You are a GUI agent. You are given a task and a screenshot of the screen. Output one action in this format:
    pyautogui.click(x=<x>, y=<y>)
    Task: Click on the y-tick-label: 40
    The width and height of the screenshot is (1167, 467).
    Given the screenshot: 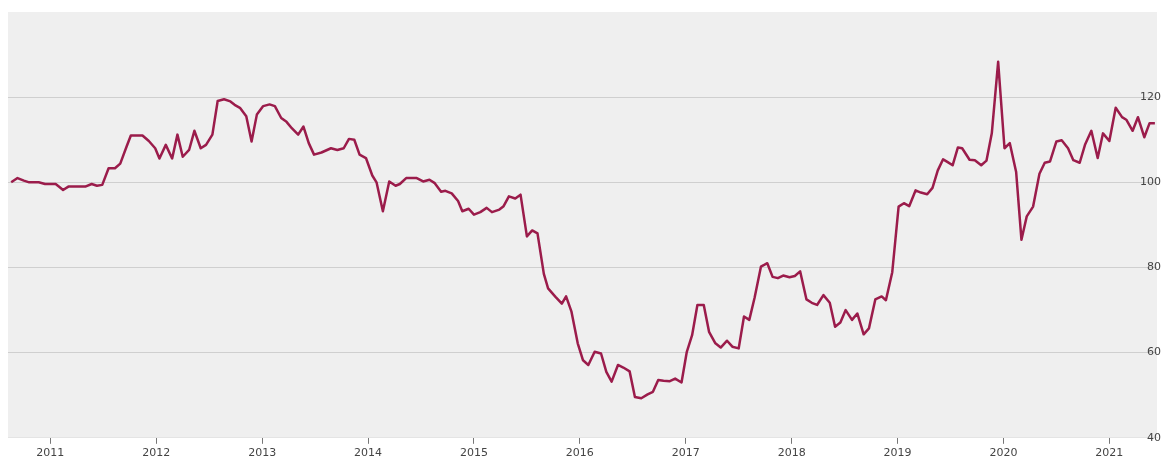 What is the action you would take?
    pyautogui.click(x=1154, y=437)
    